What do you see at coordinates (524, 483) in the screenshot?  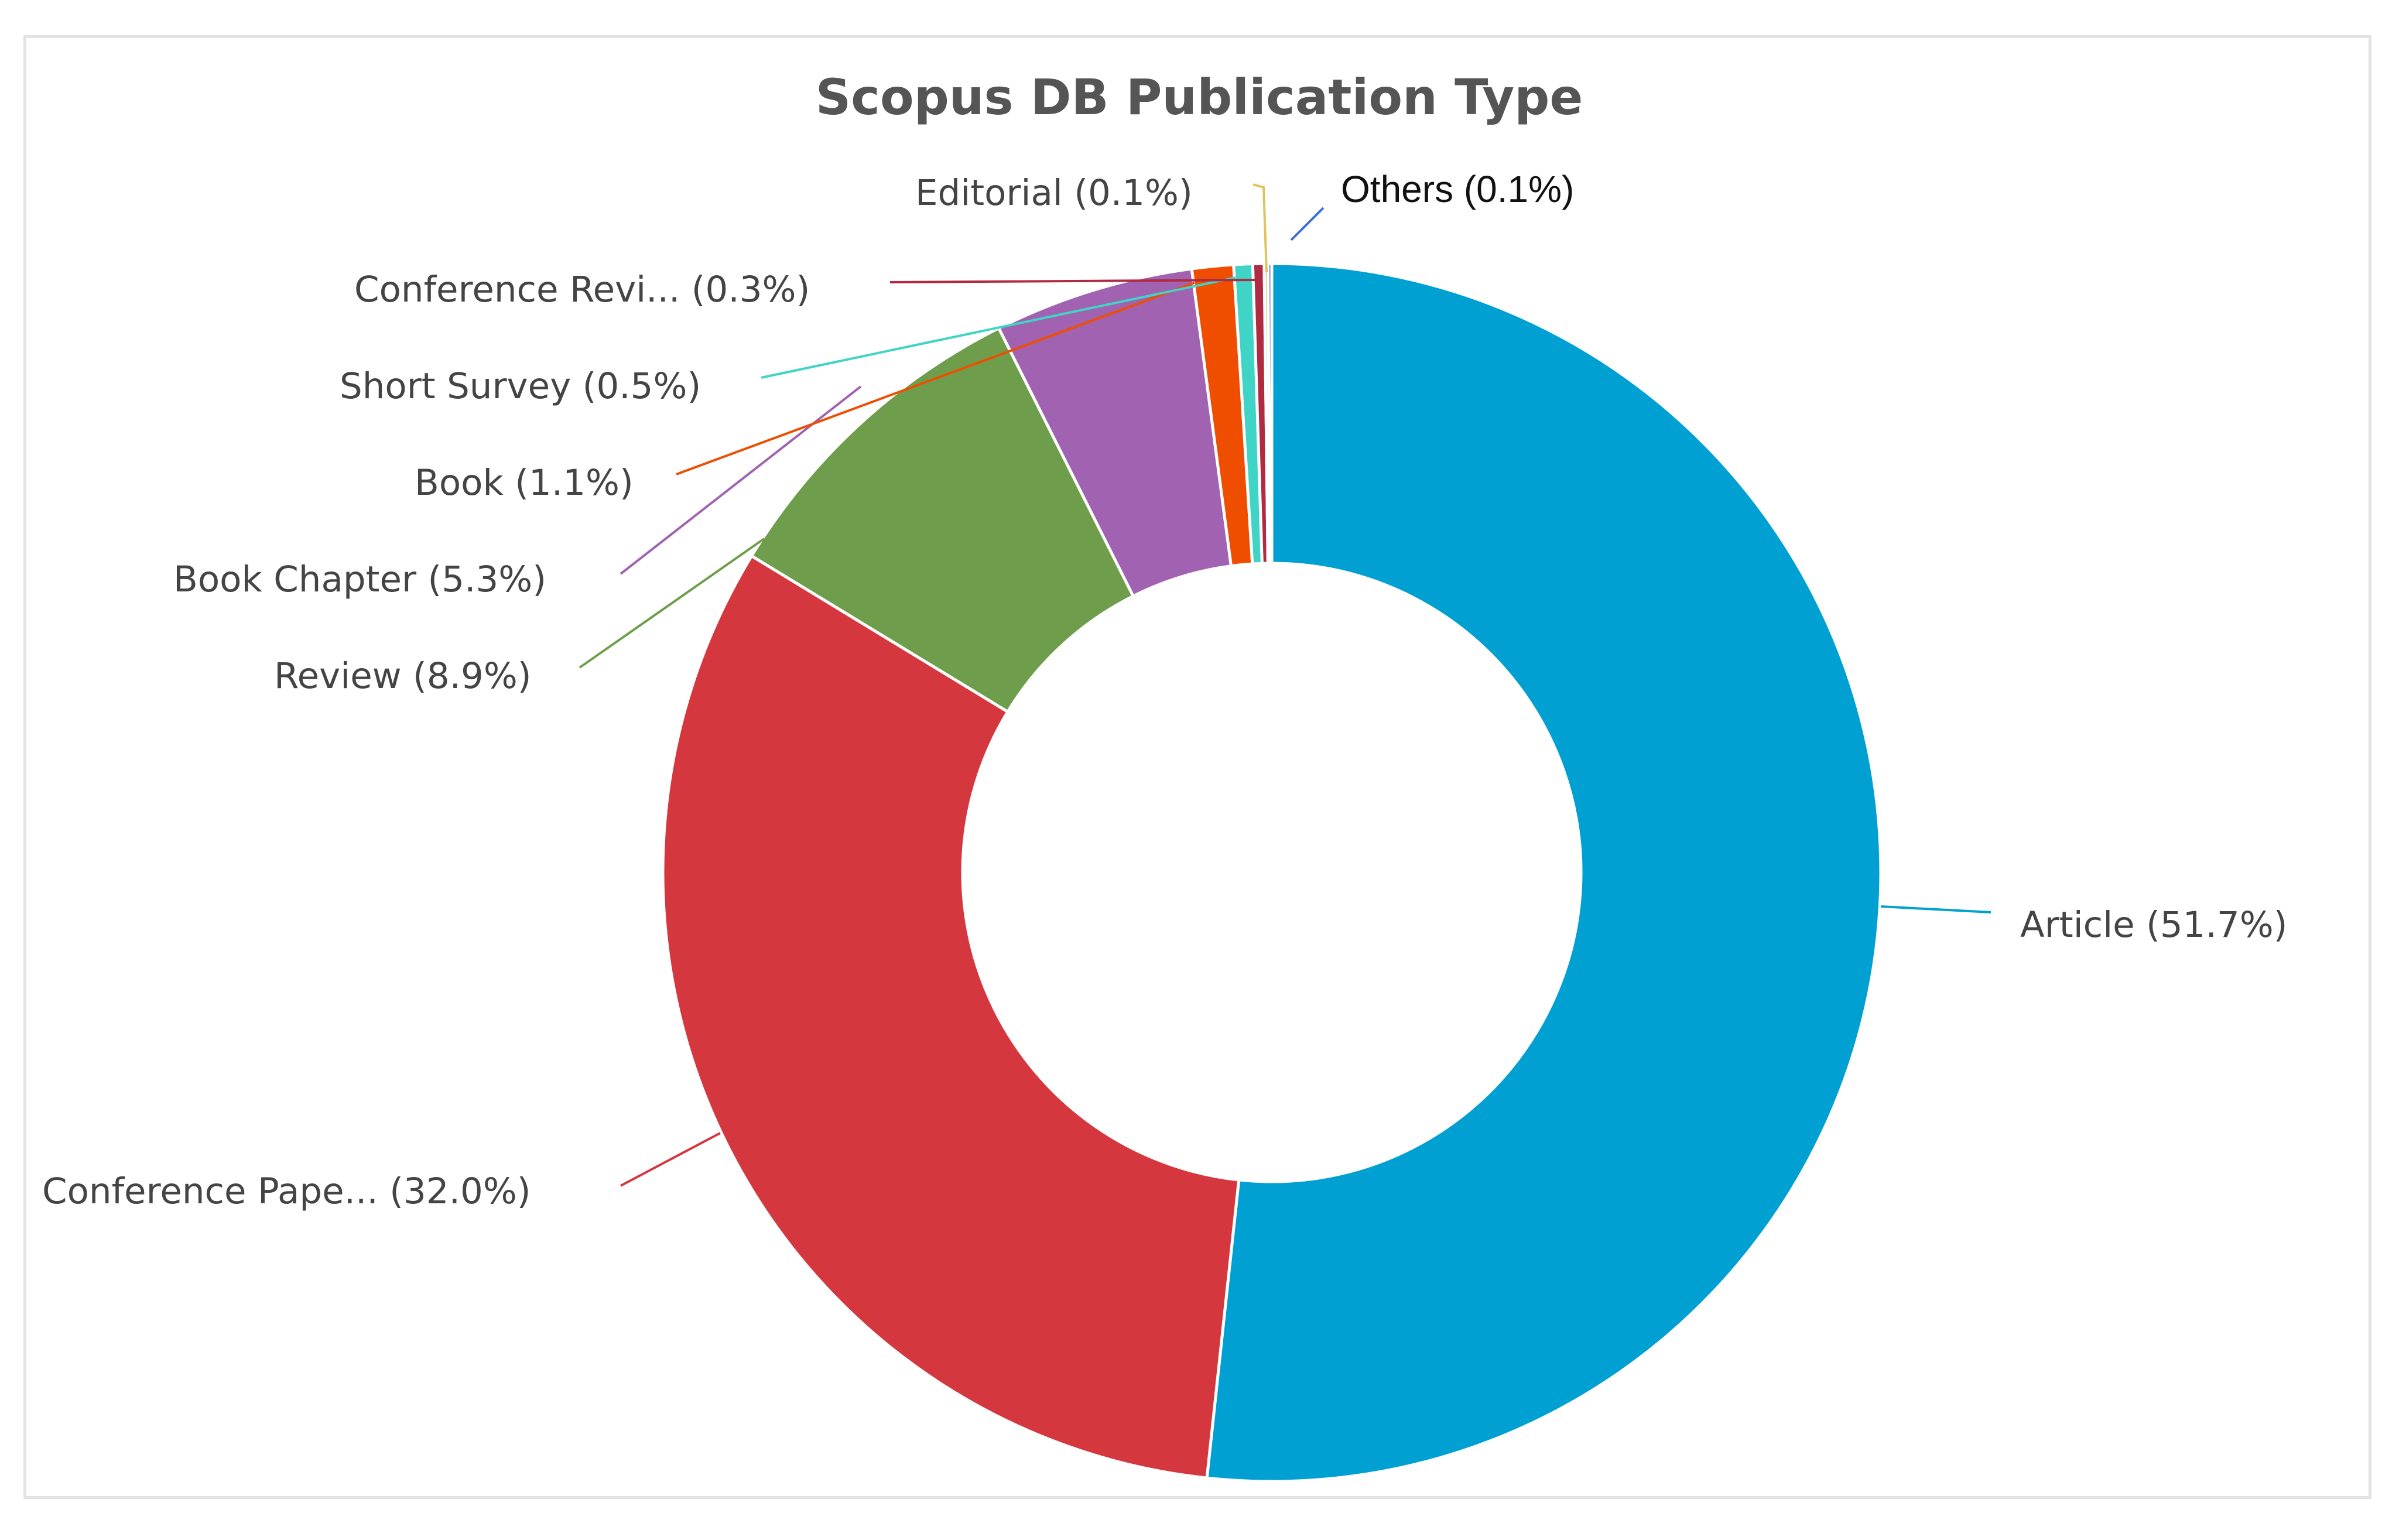 I see `slice-label-4: Book (1.1%)` at bounding box center [524, 483].